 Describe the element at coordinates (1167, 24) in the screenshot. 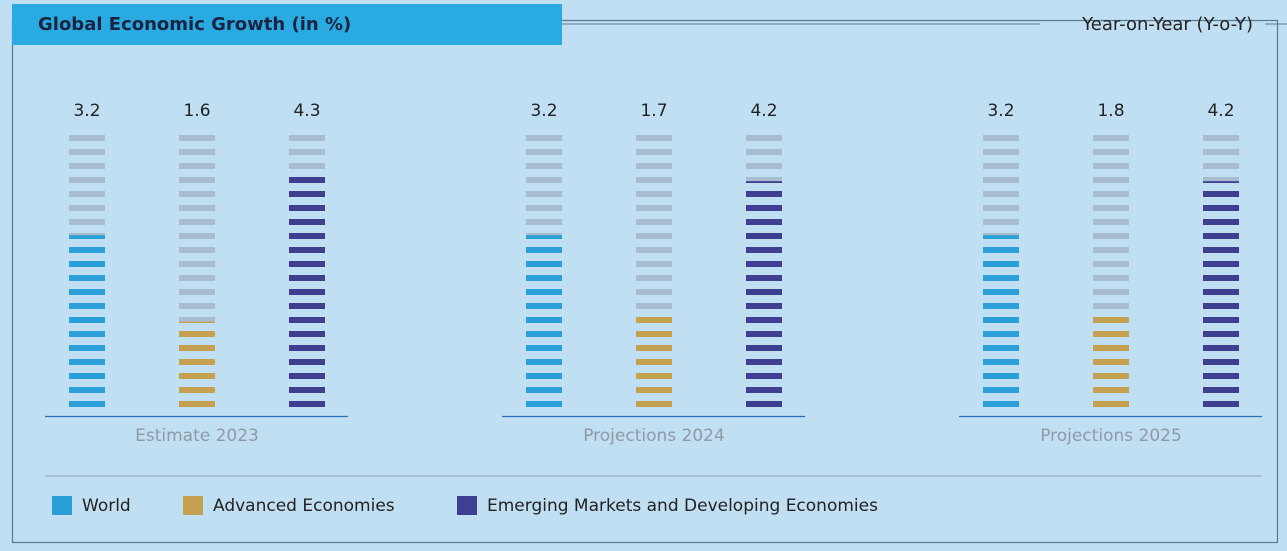

I see `chart-subtitle: Year-on-Year (Y-o-Y)` at that location.